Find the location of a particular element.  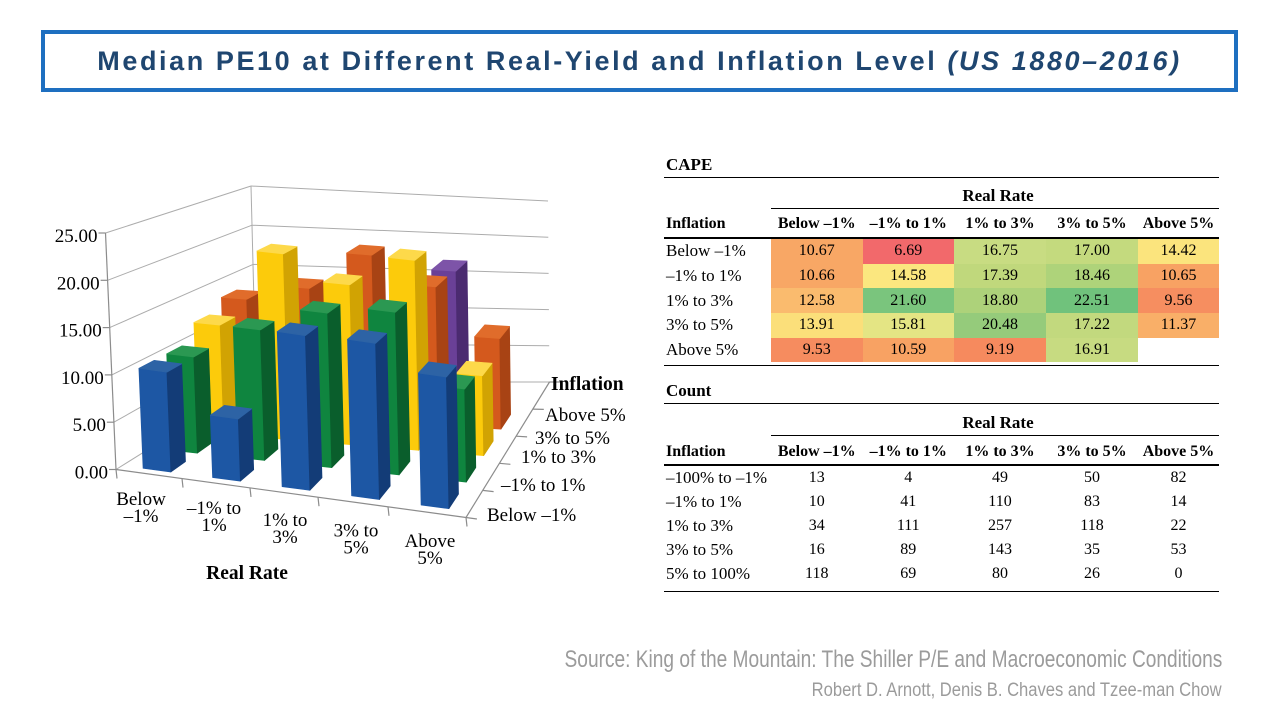

svg-text: 1% to 3% is located at coordinates (558, 457).